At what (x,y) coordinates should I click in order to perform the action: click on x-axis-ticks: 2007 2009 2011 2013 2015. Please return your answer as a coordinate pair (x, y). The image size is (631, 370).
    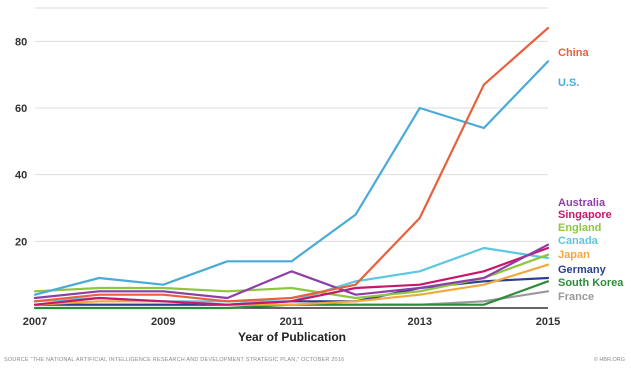
    Looking at the image, I should click on (291, 322).